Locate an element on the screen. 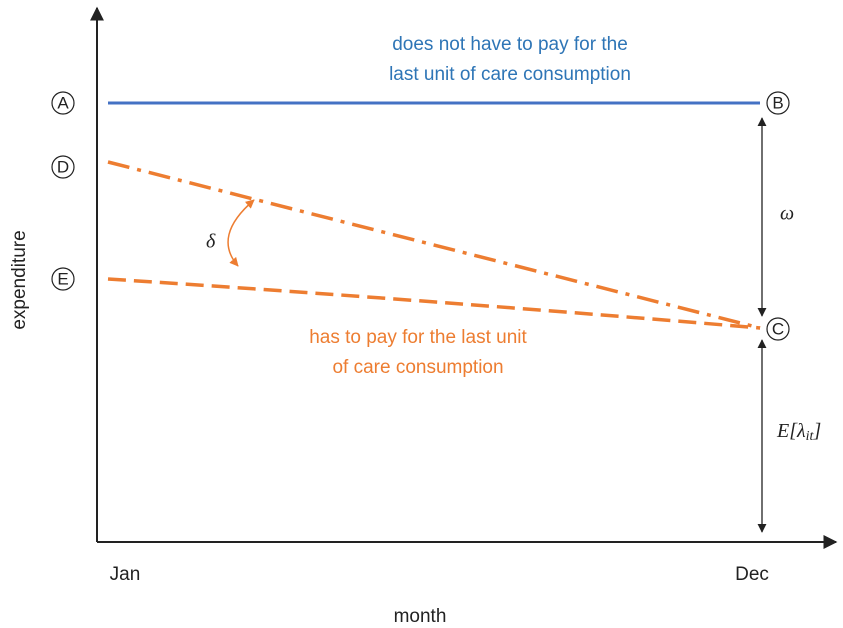  point-label: D is located at coordinates (63, 166).